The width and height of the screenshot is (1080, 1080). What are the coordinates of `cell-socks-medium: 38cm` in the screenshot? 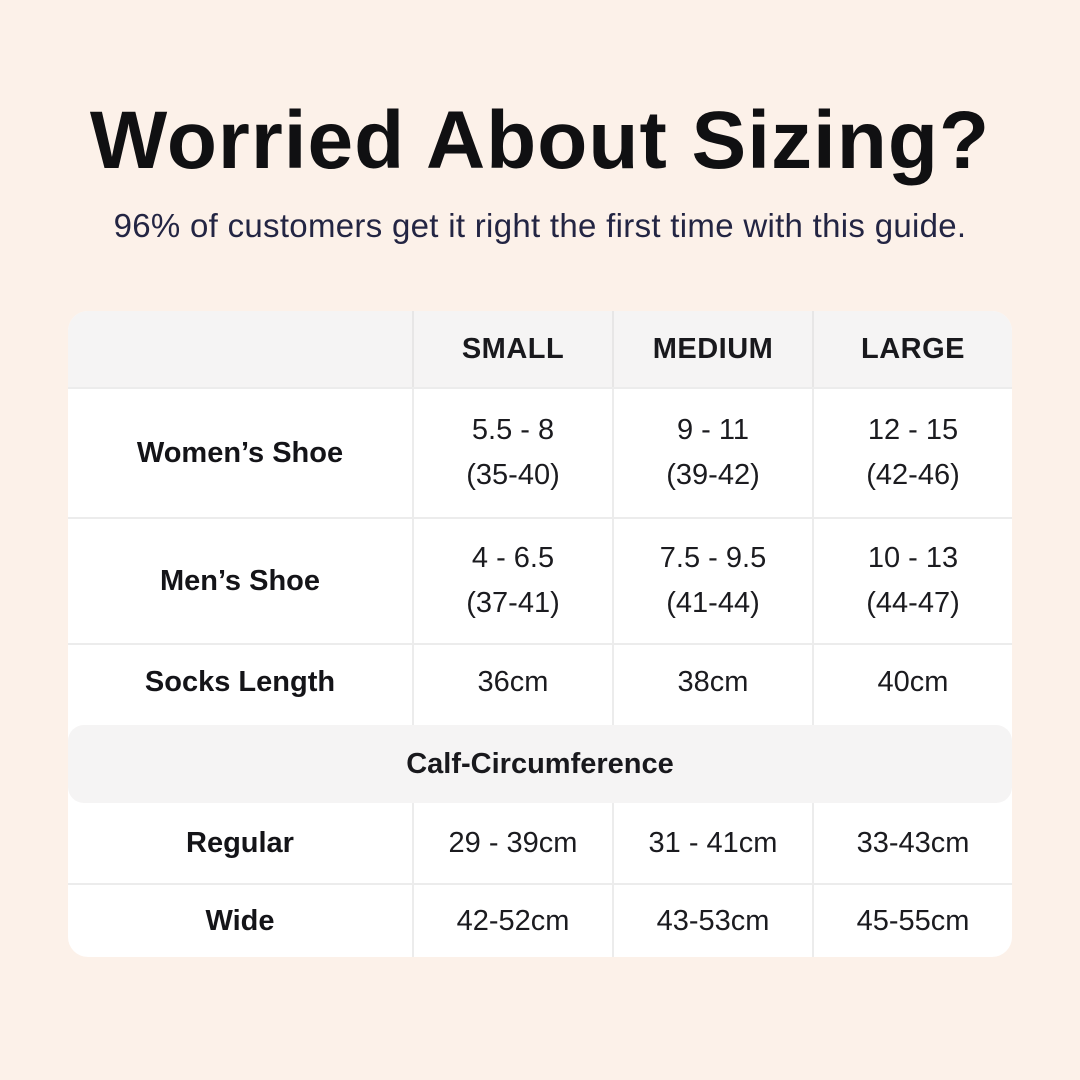 It's located at (712, 681).